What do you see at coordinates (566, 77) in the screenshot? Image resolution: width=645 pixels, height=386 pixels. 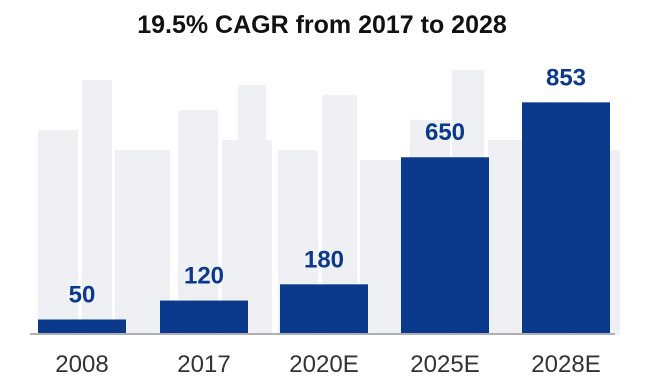 I see `value-label-2028e: 853` at bounding box center [566, 77].